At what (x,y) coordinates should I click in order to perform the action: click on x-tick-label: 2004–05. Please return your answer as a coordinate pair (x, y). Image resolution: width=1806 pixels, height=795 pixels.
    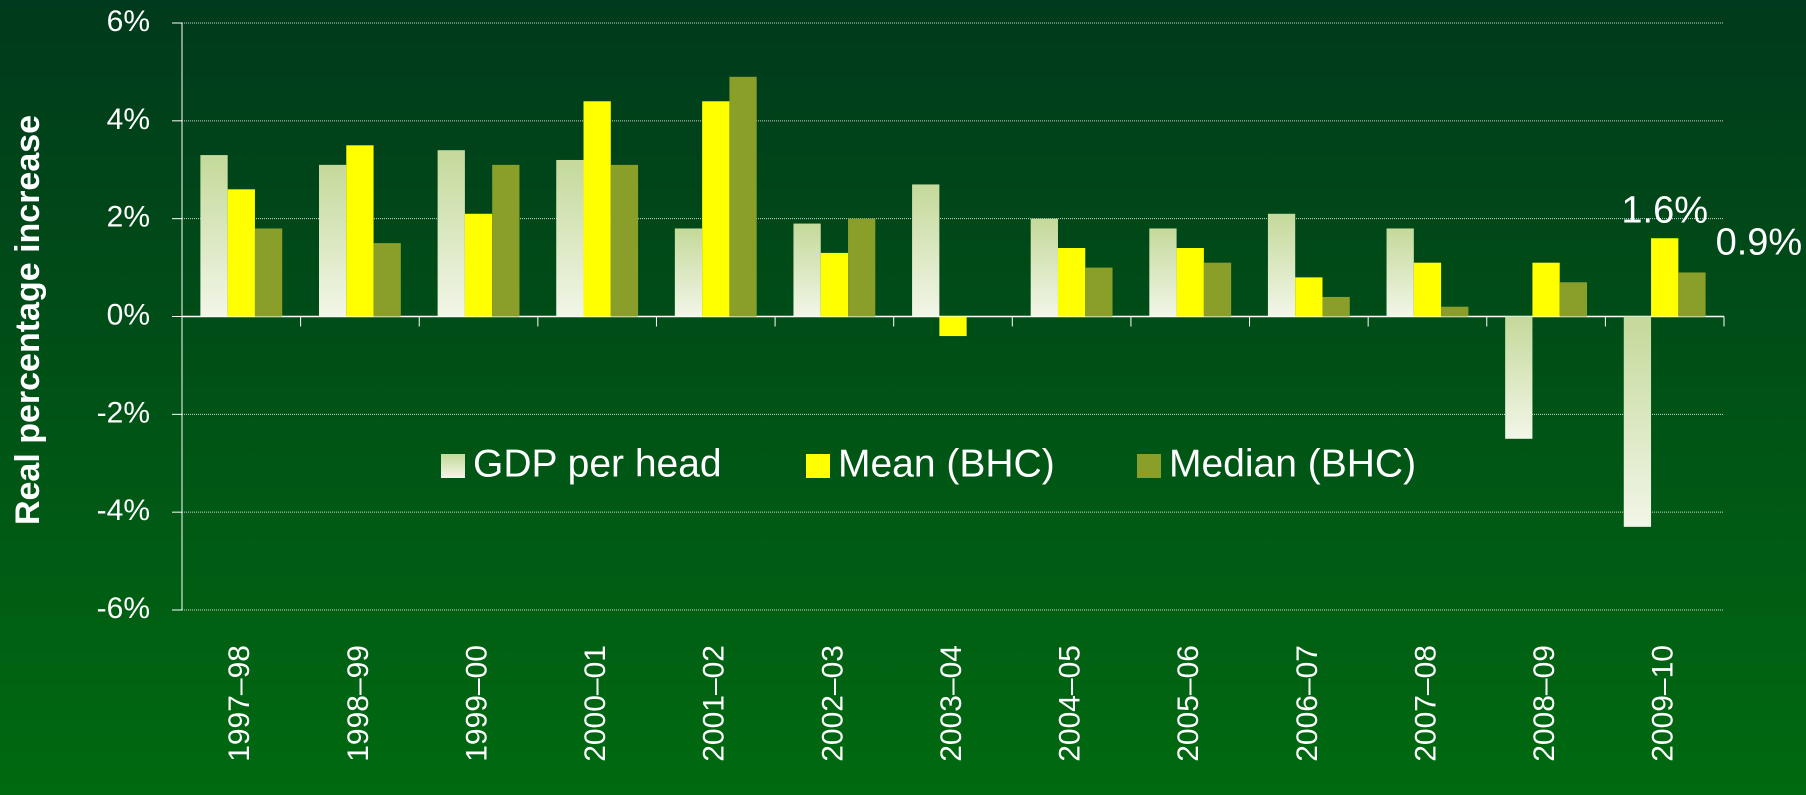
    Looking at the image, I should click on (1070, 703).